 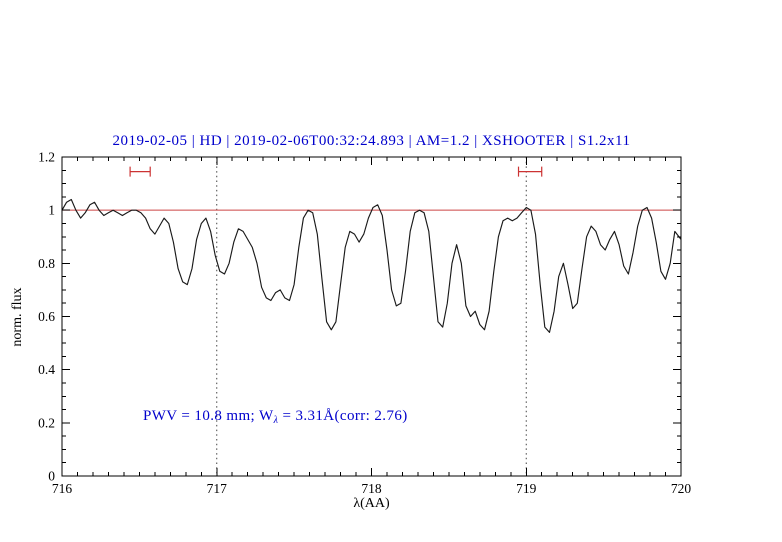 What do you see at coordinates (46, 422) in the screenshot?
I see `y-tick-label: 0.2` at bounding box center [46, 422].